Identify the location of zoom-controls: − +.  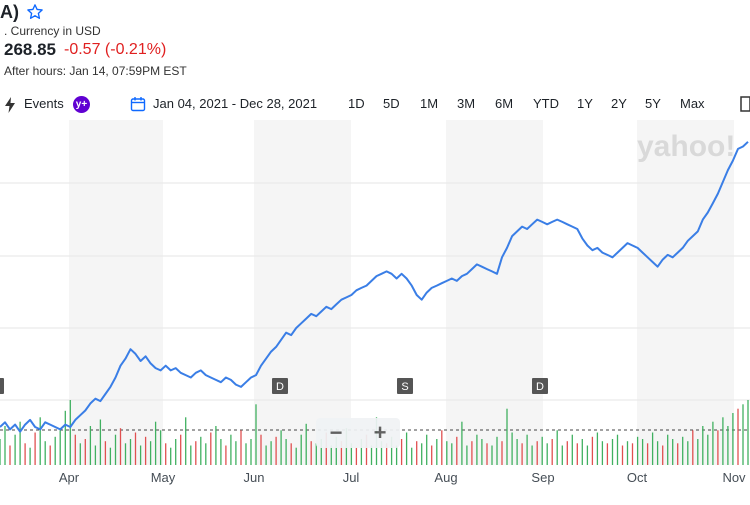
(358, 433).